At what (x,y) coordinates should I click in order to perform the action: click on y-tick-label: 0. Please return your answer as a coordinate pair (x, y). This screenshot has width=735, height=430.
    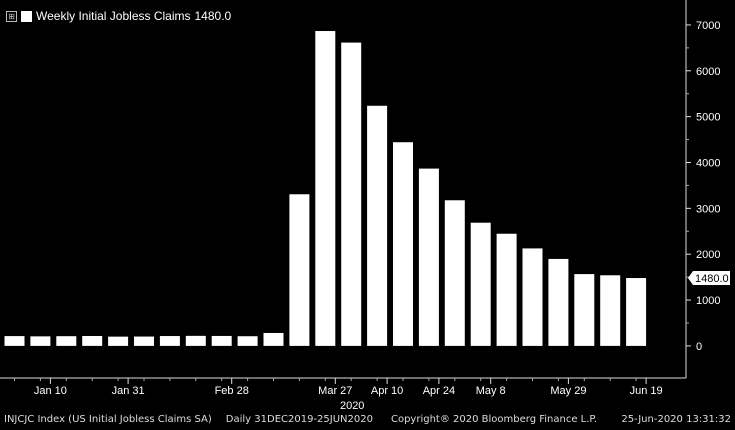
    Looking at the image, I should click on (699, 347).